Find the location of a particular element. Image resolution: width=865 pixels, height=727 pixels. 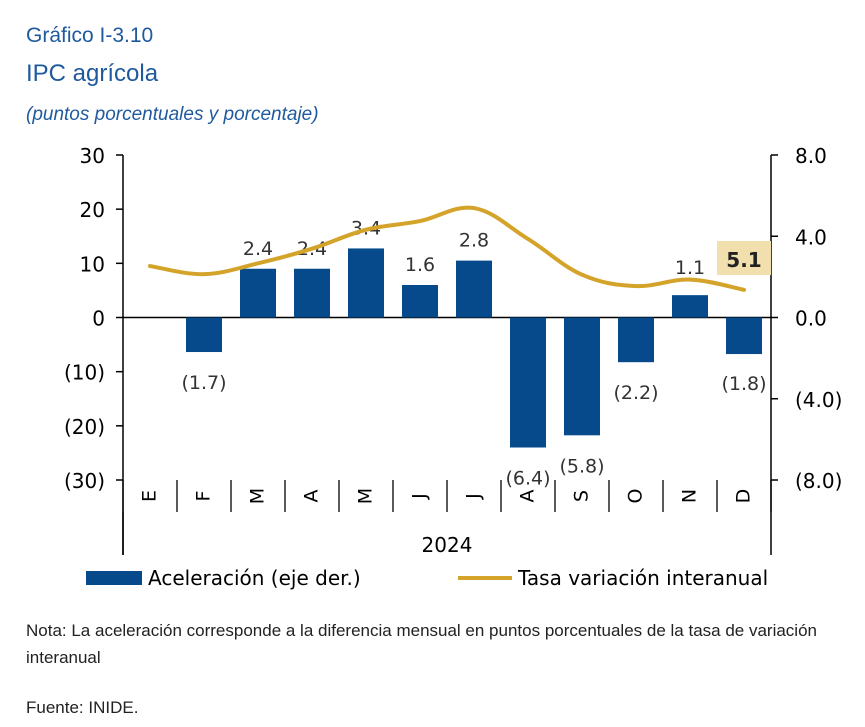

bar-data-label: 2.4 is located at coordinates (258, 249).